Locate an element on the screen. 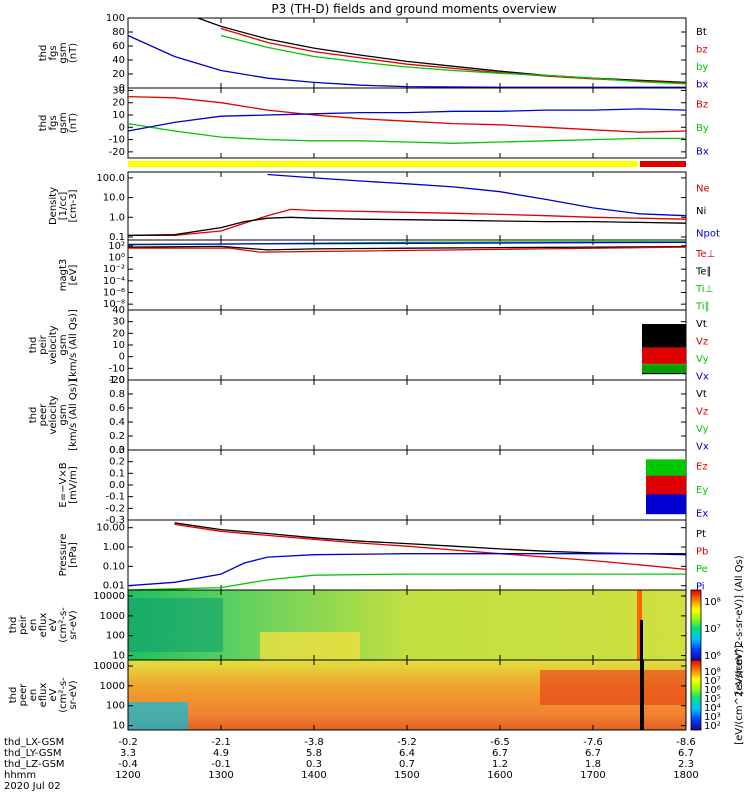  panel-fgs-mag: 0 20 40 60 80 100 thdfgsgsm(nT) Bt bz by bx is located at coordinates (373, 53).